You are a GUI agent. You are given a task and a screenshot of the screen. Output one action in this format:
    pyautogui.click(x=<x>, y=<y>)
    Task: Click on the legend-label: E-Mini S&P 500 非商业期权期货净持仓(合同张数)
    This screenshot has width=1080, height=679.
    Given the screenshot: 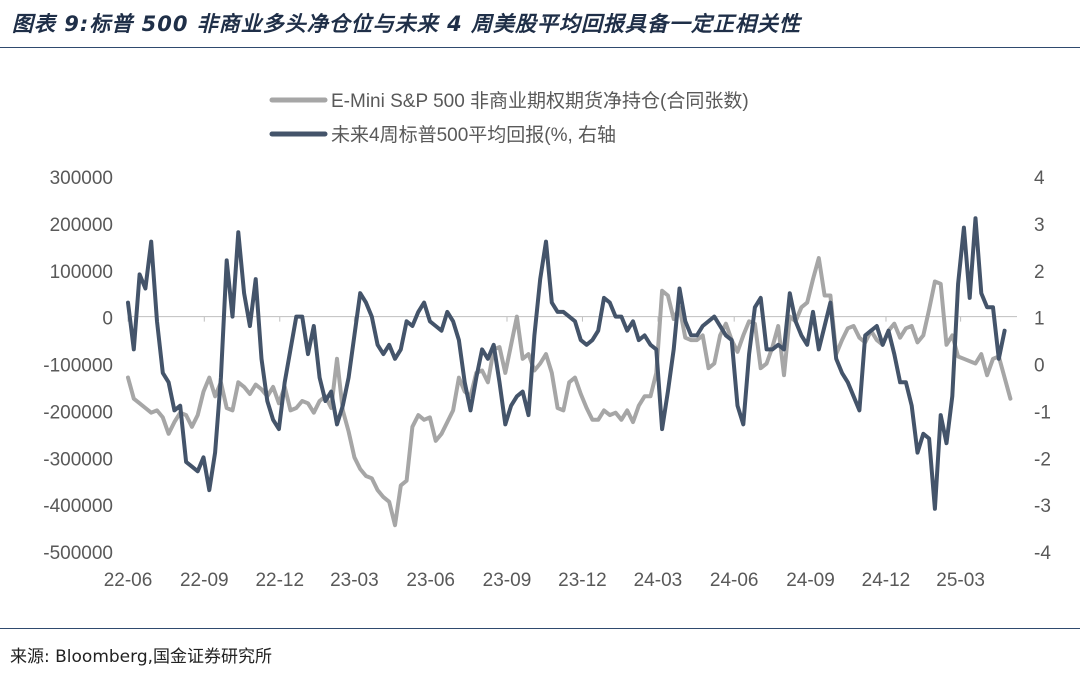 What is the action you would take?
    pyautogui.click(x=540, y=101)
    